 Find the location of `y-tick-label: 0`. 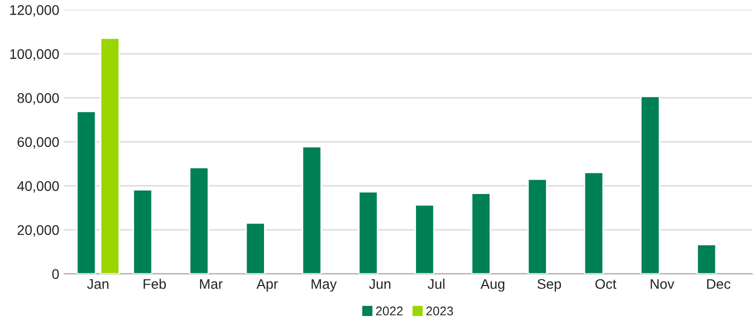

y-tick-label: 0 is located at coordinates (55, 274).